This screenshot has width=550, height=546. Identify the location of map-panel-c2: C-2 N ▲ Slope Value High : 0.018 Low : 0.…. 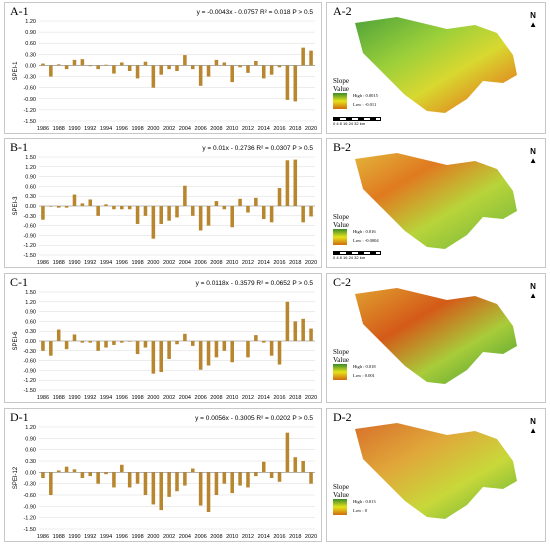
(436, 338).